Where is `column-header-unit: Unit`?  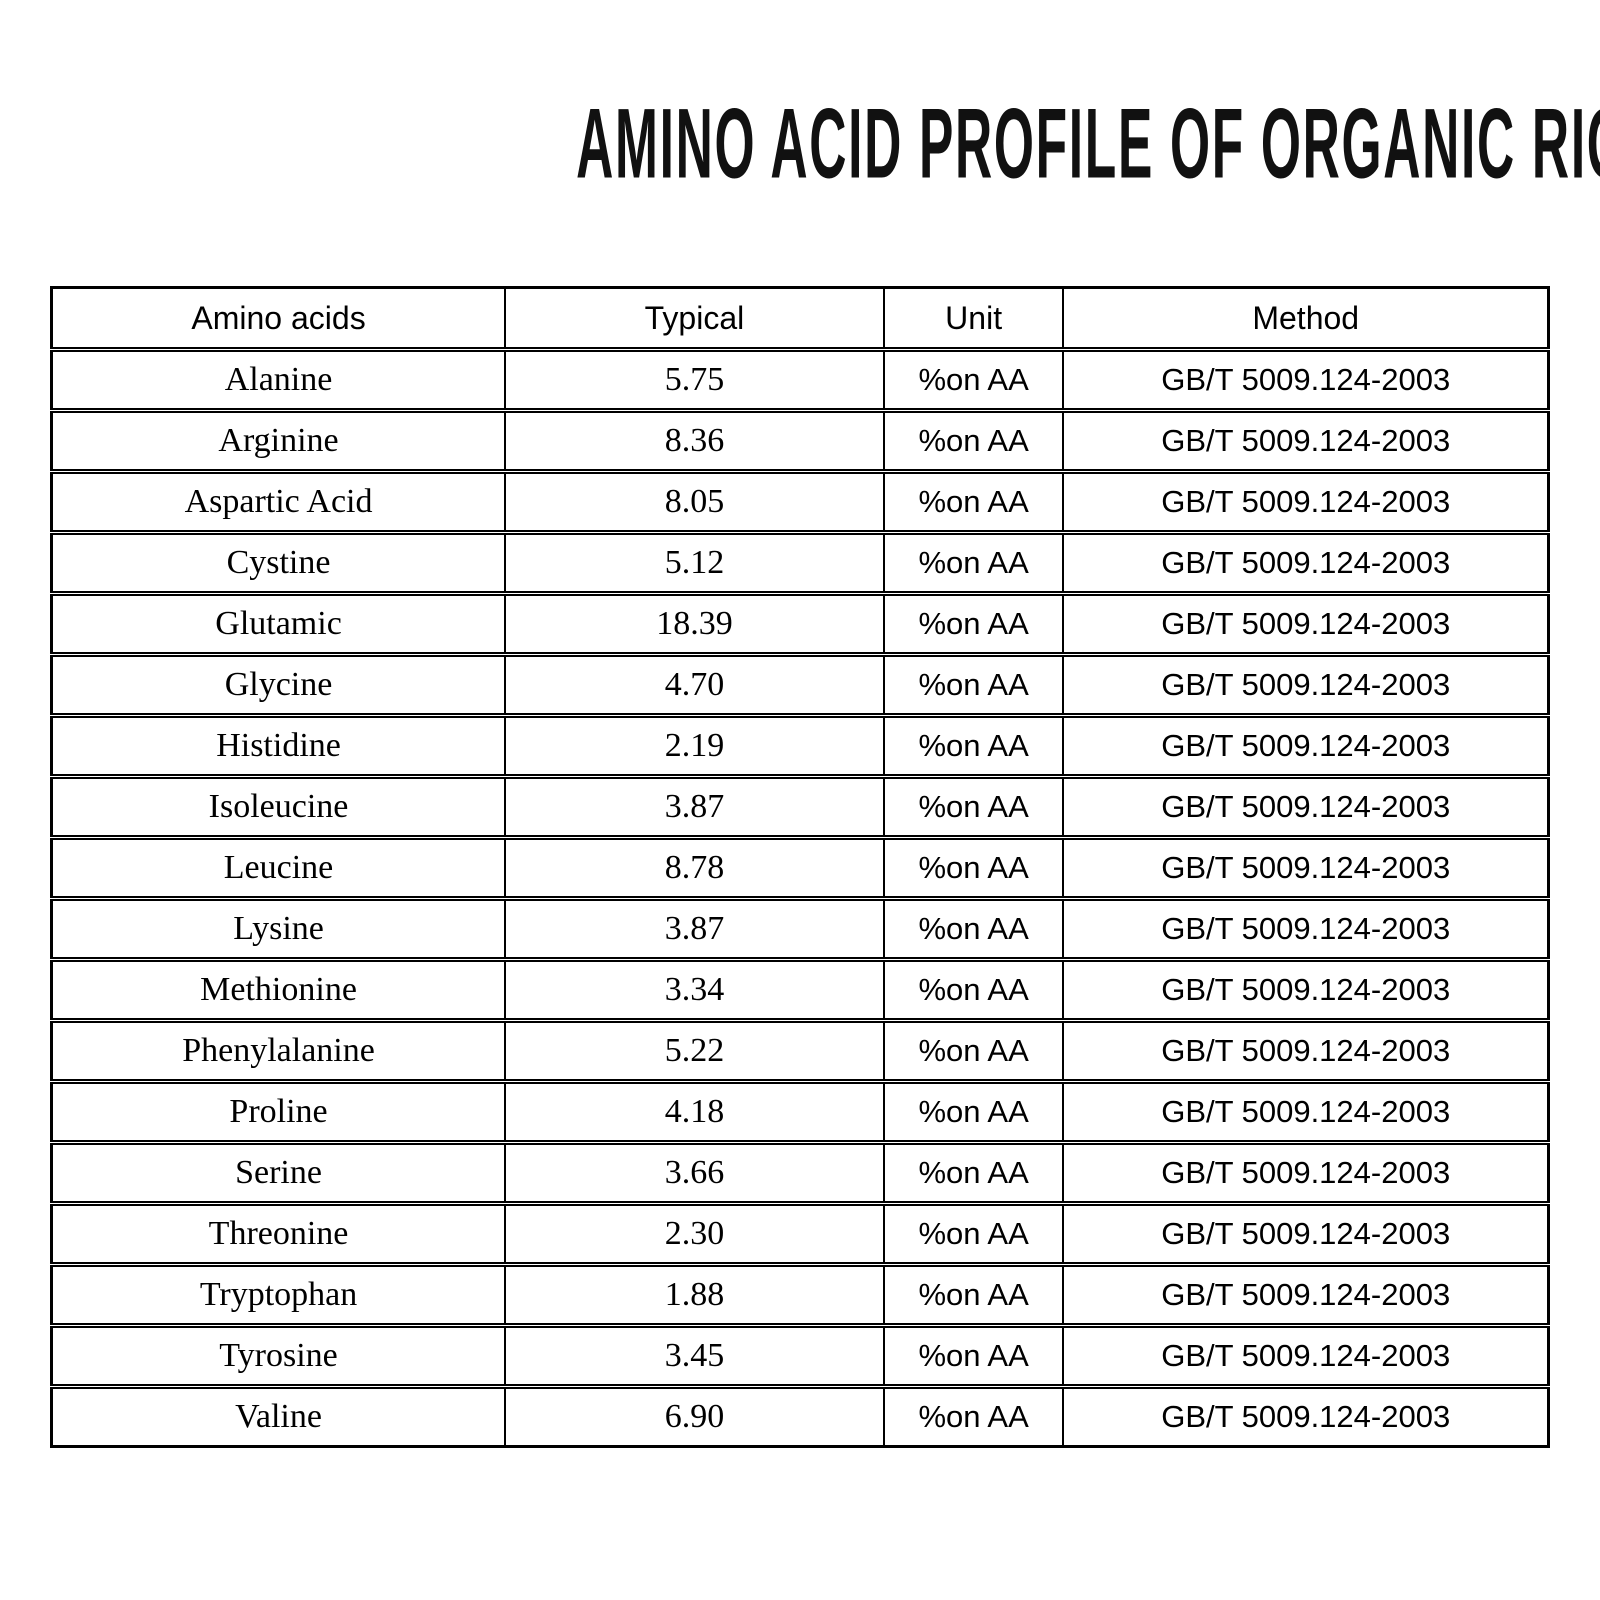
column-header-unit: Unit is located at coordinates (973, 318).